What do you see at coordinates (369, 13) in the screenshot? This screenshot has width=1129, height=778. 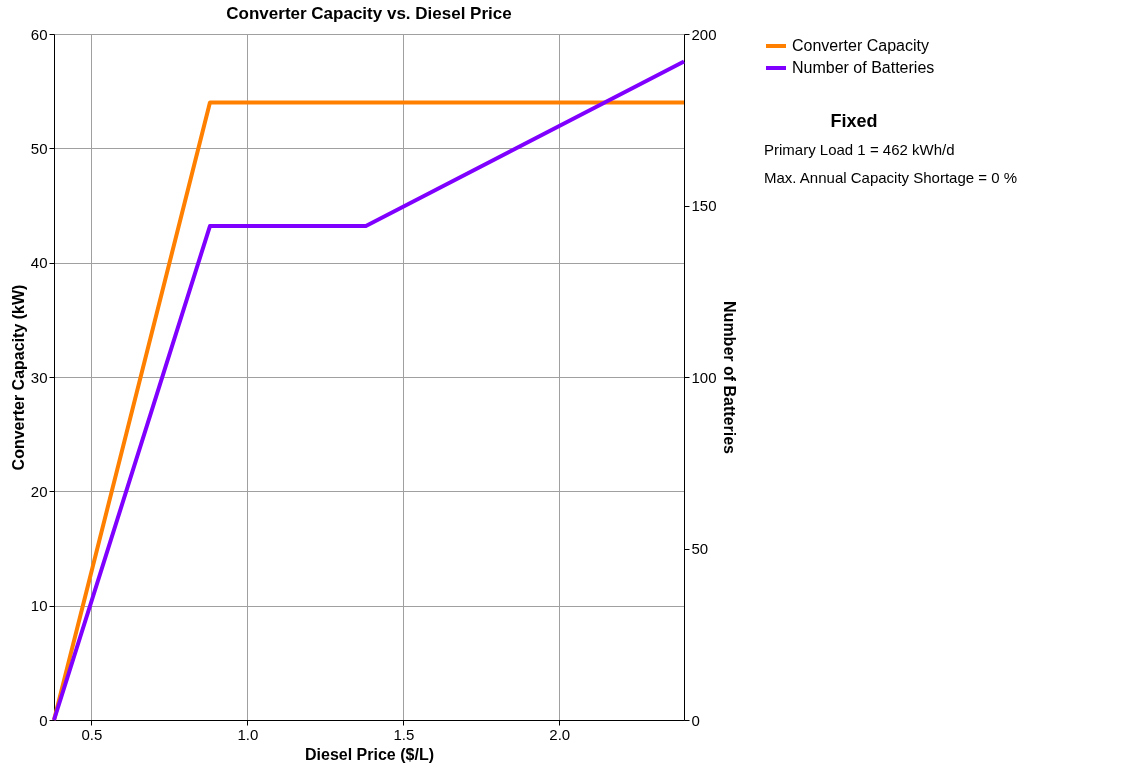 I see `chart-title: Converter Capacity vs. Diesel Price` at bounding box center [369, 13].